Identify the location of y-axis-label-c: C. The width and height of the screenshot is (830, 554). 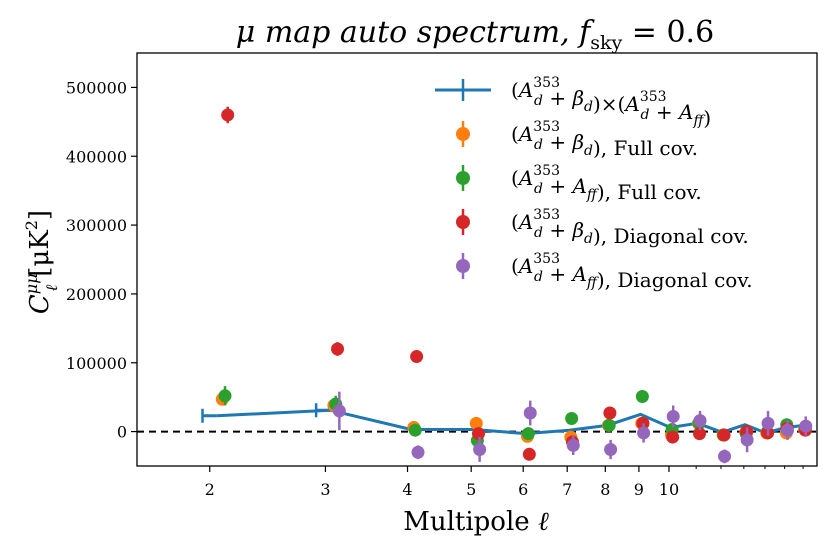
(40, 304).